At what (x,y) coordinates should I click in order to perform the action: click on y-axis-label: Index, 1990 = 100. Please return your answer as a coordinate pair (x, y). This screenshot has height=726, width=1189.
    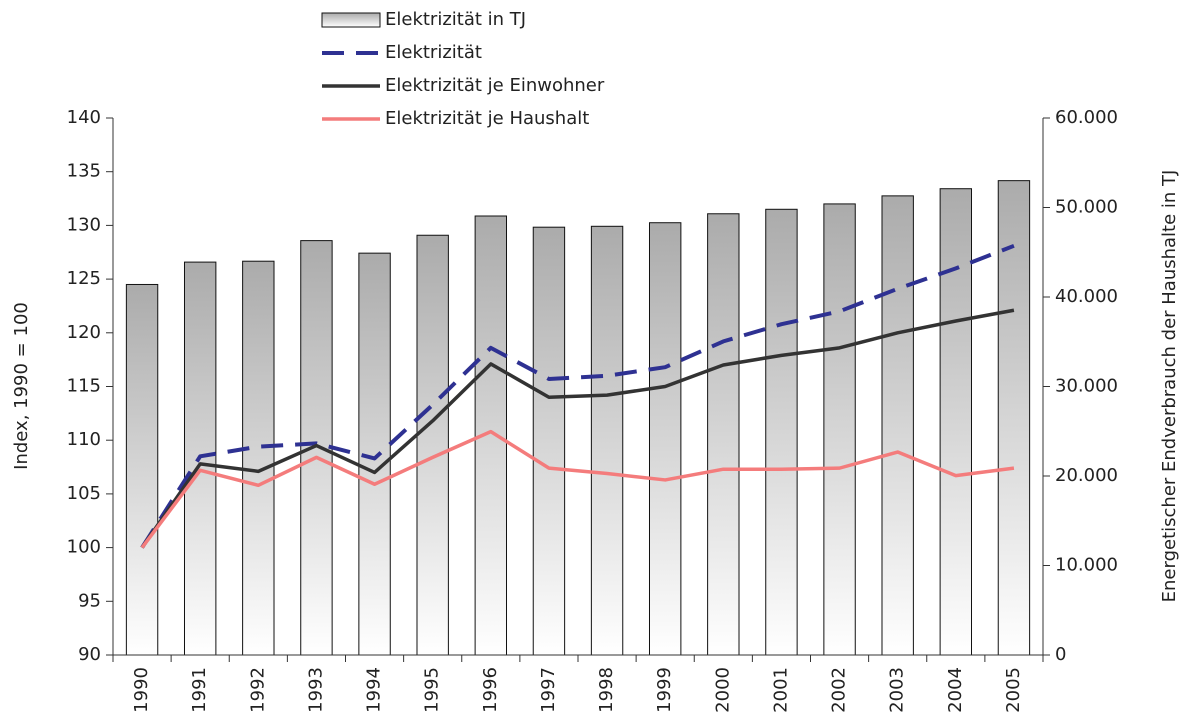
    Looking at the image, I should click on (21, 386).